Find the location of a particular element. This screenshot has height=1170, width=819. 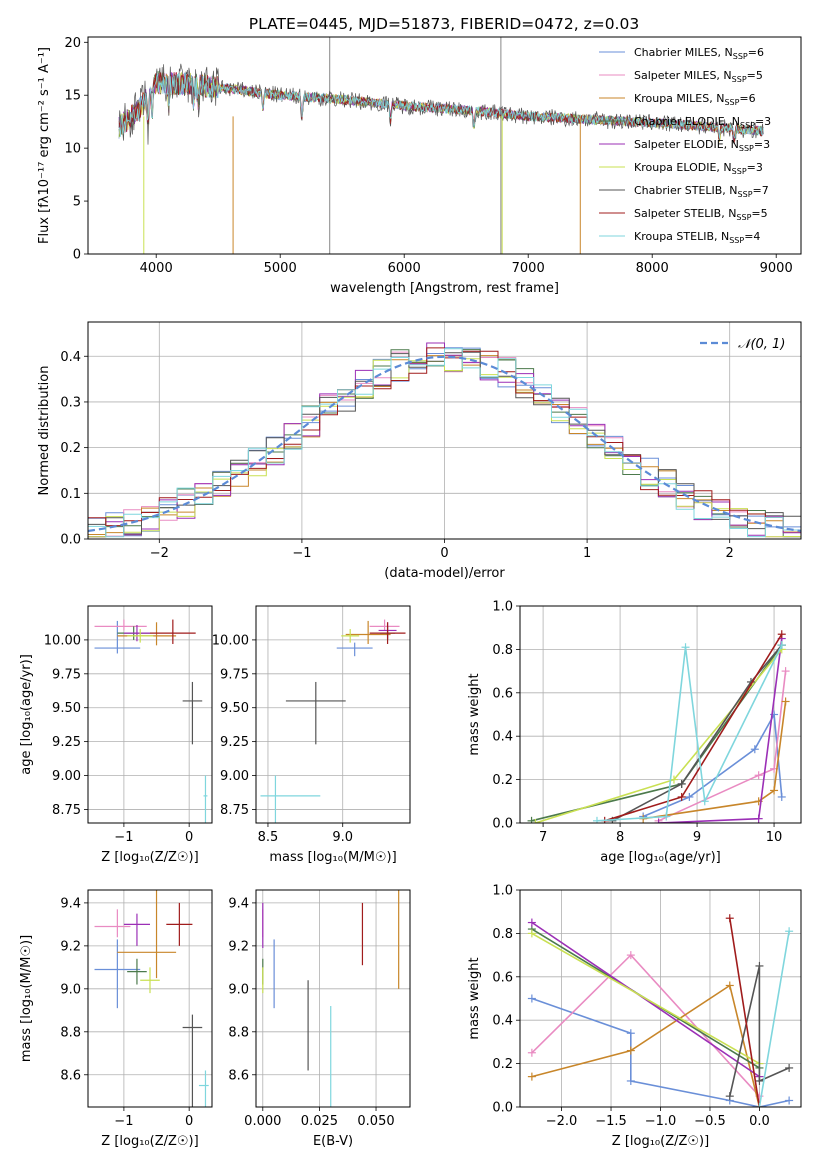

legend-entry: Kroupa MILES, NSSP=6 is located at coordinates (695, 99).